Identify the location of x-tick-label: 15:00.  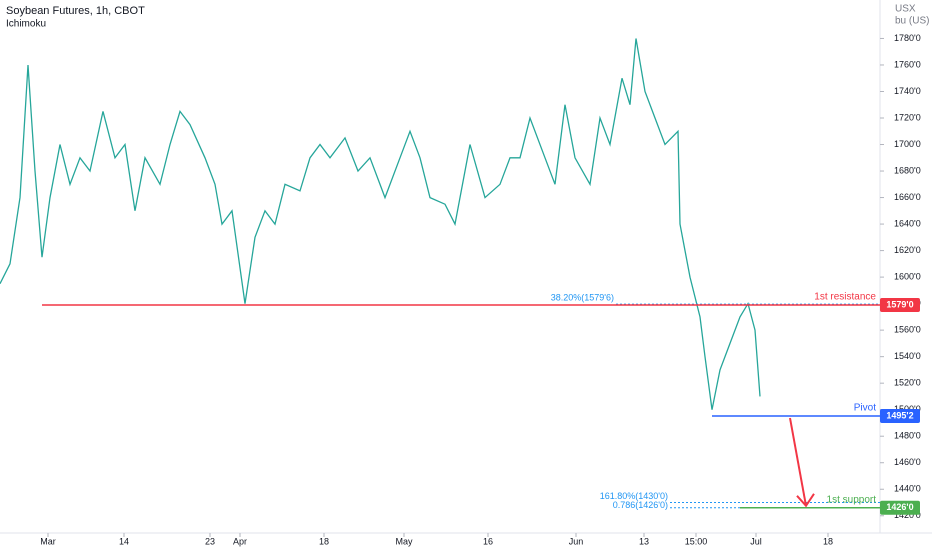
(696, 541).